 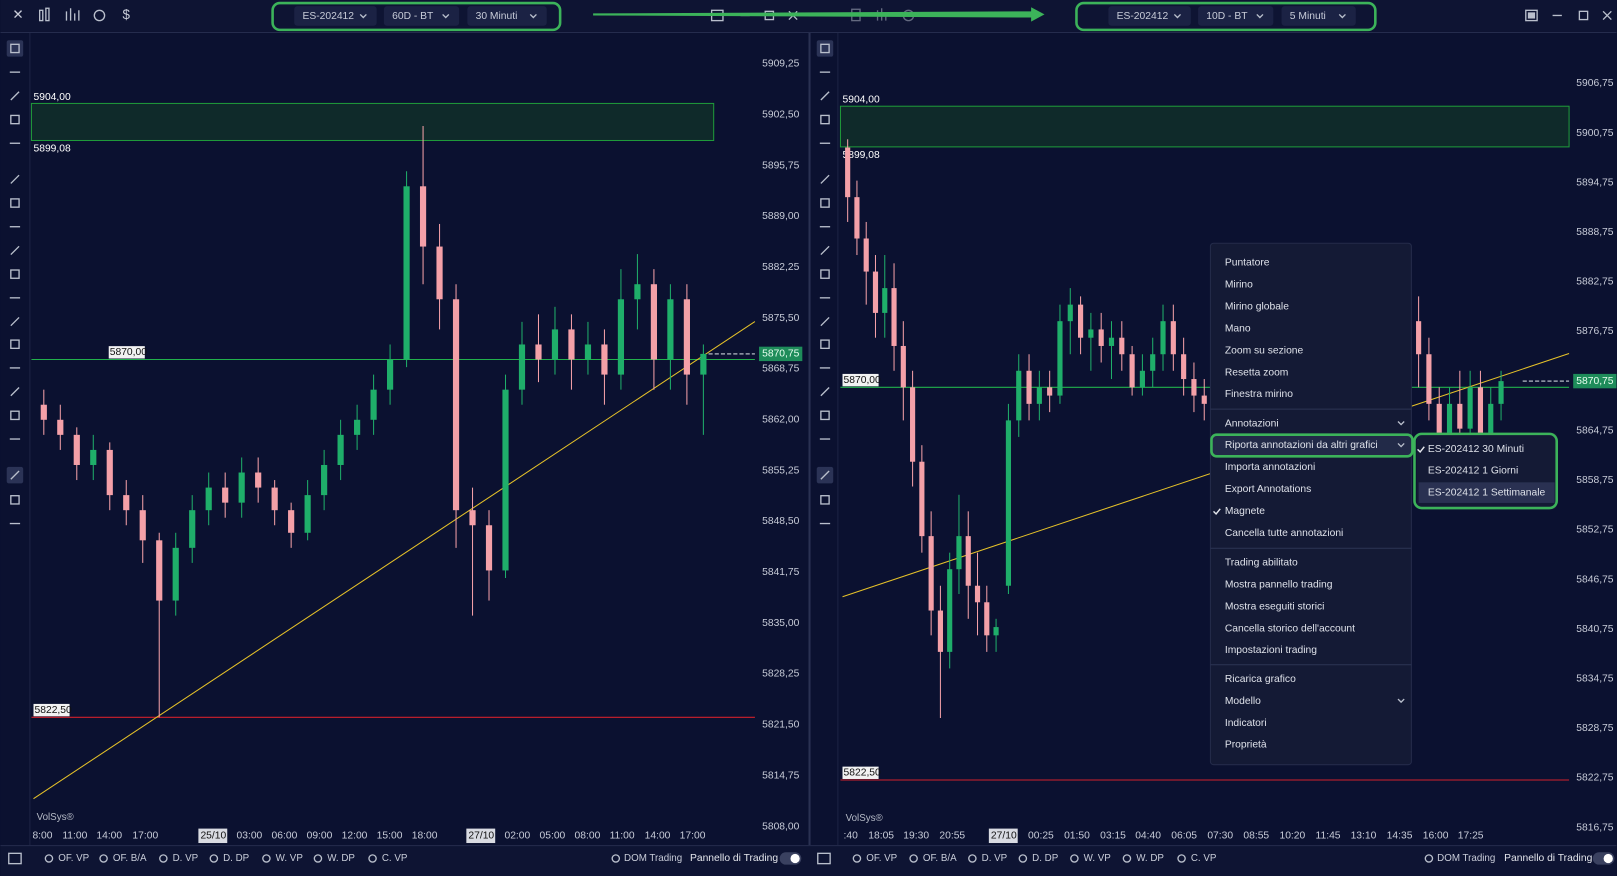 I want to click on menu-item: Ricarica grafico, so click(x=1260, y=679).